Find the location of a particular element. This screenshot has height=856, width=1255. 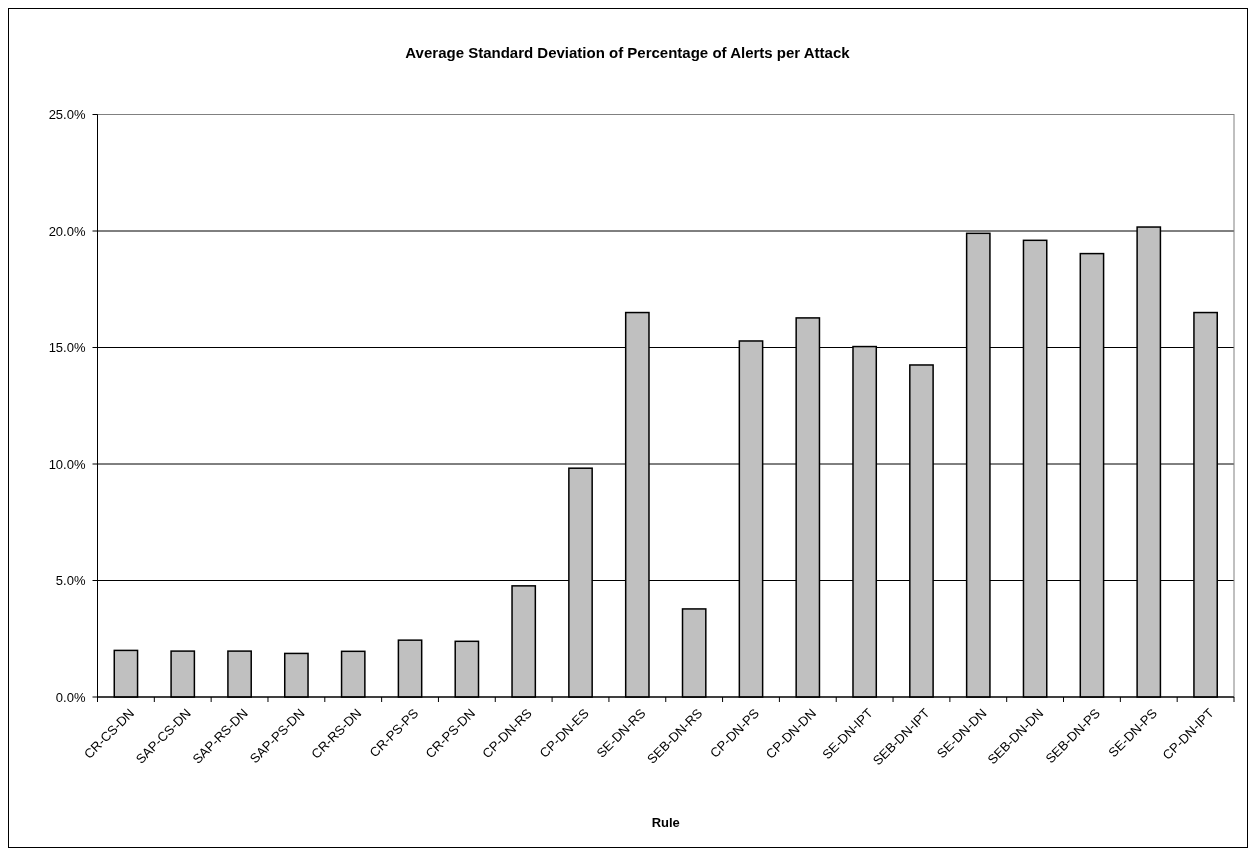

y-tick-label: 5.0% is located at coordinates (70, 581).